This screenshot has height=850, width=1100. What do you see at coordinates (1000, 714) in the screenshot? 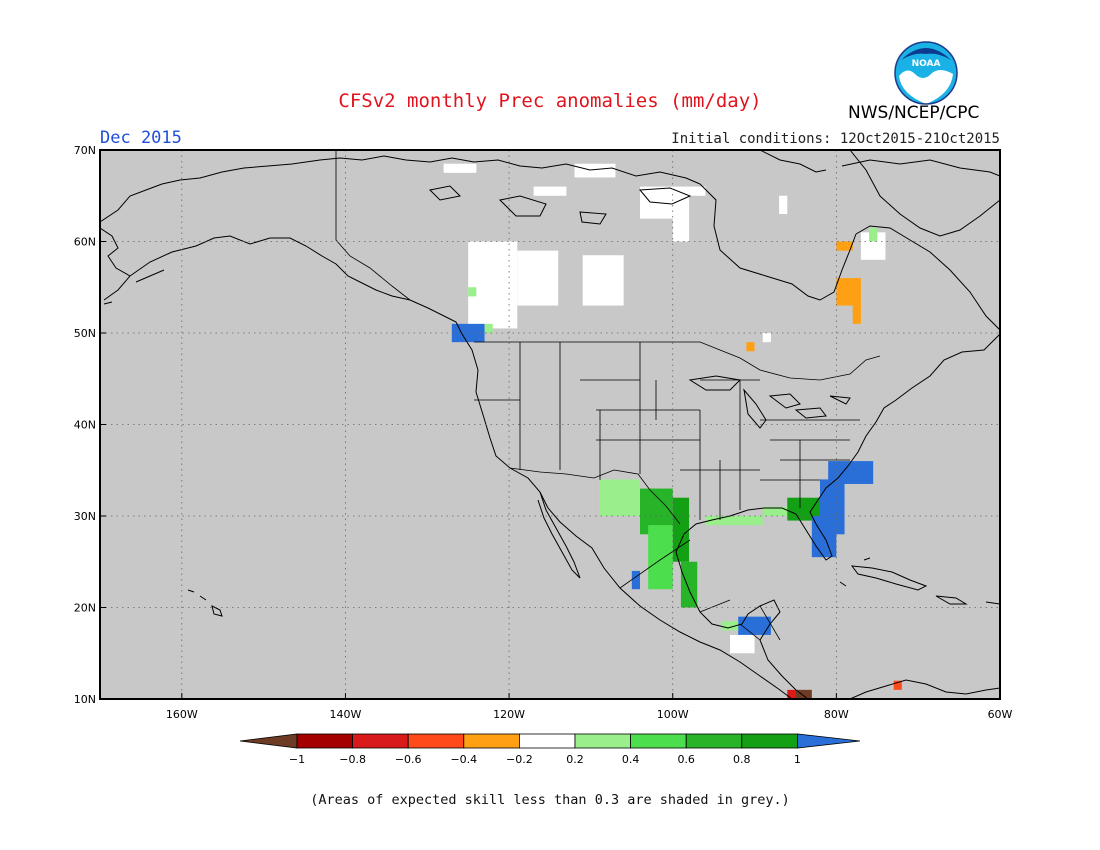
I see `lon-tick-label: 60W` at bounding box center [1000, 714].